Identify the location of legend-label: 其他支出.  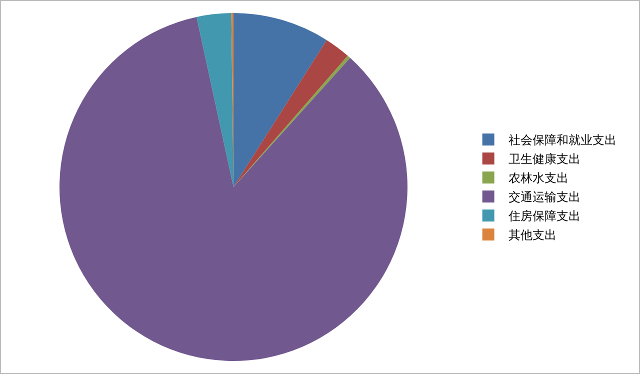
(532, 235).